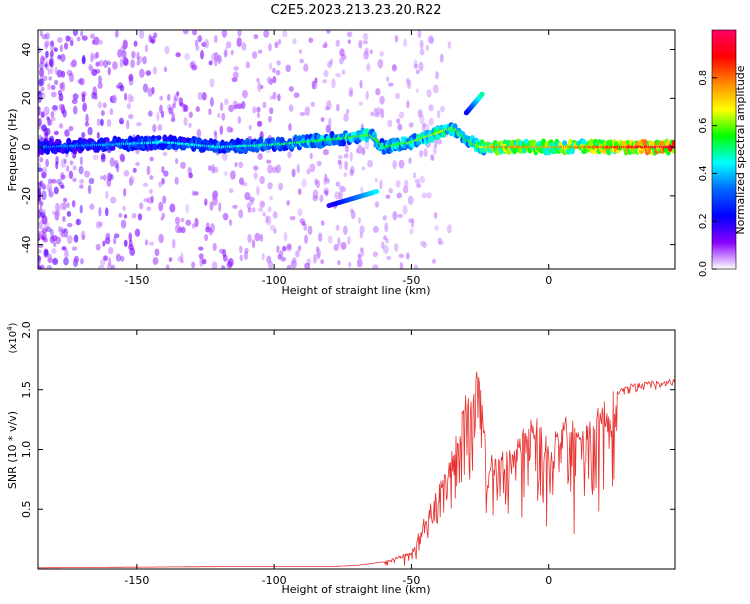 This screenshot has height=604, width=750. What do you see at coordinates (703, 269) in the screenshot?
I see `colorbar-tick-label: 0.0` at bounding box center [703, 269].